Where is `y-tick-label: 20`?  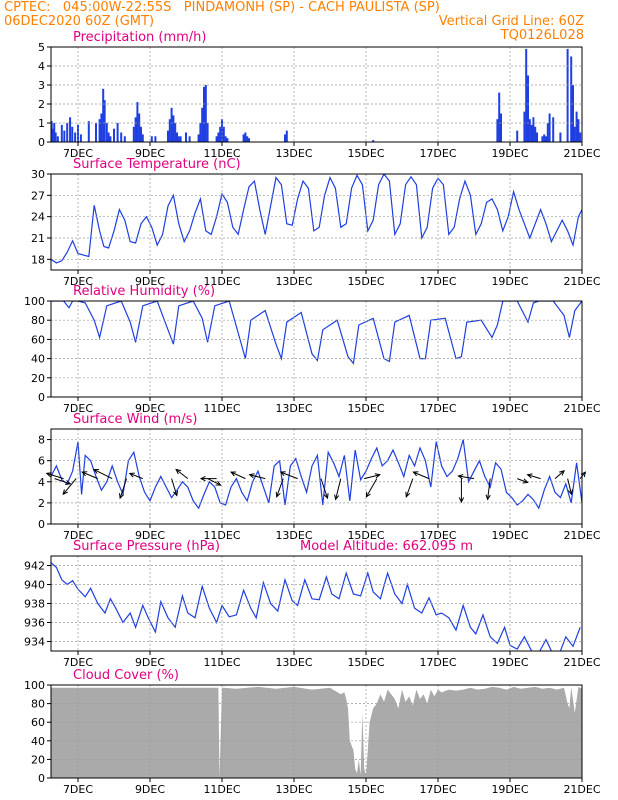
y-tick-label: 20 is located at coordinates (38, 378).